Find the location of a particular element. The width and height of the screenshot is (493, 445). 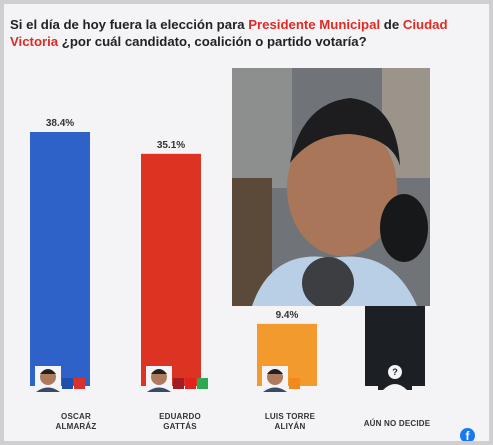

candidate-name-torre: LUIS TORRE ALIYÁN is located at coordinates (290, 421).